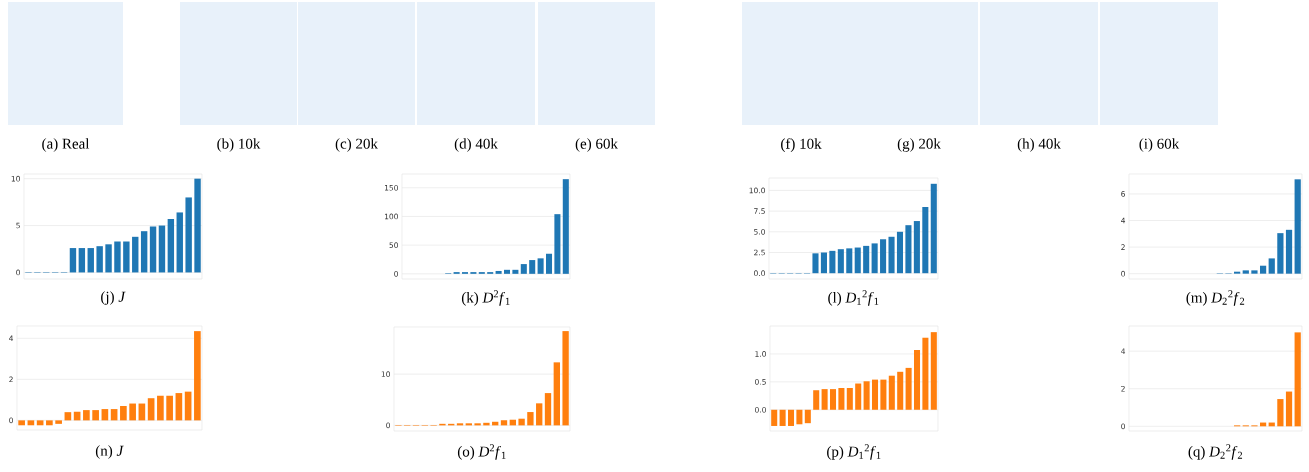  Describe the element at coordinates (1159, 145) in the screenshot. I see `text: (i) 60k` at that location.